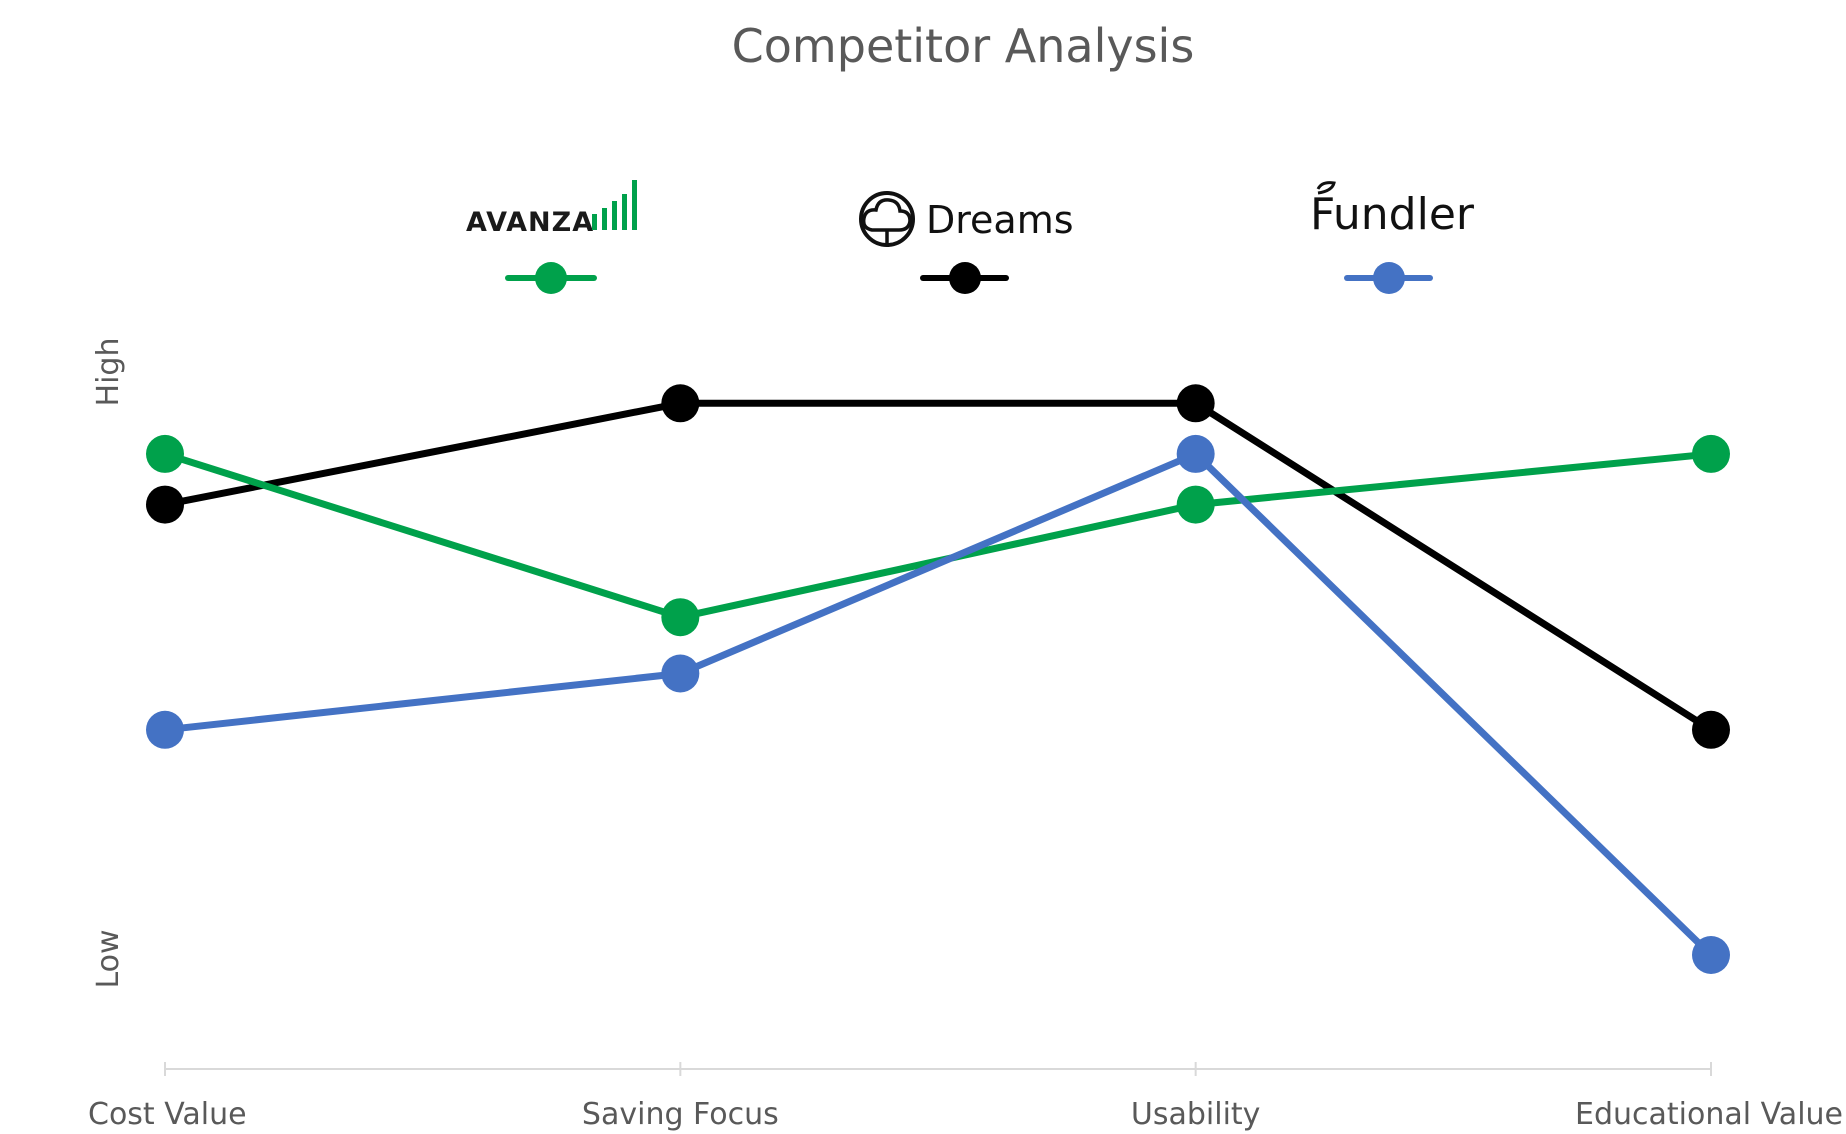  Describe the element at coordinates (1709, 1114) in the screenshot. I see `x-tick-label: Educational Value` at that location.